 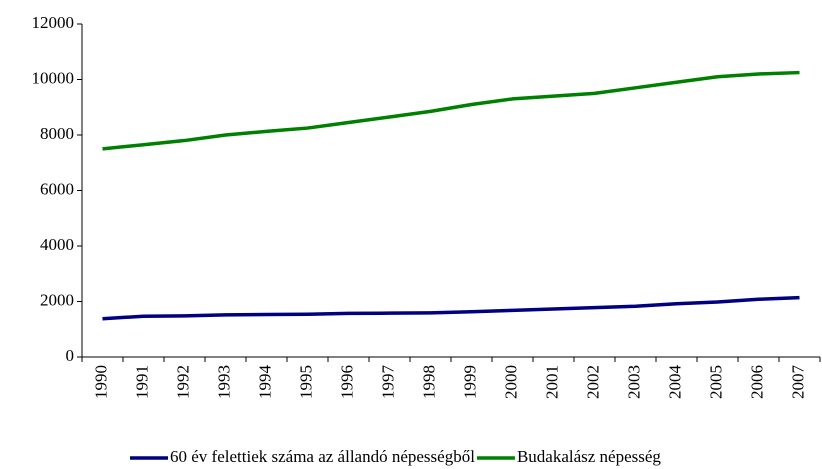 I want to click on y-tick-label: 4000, so click(x=57, y=244).